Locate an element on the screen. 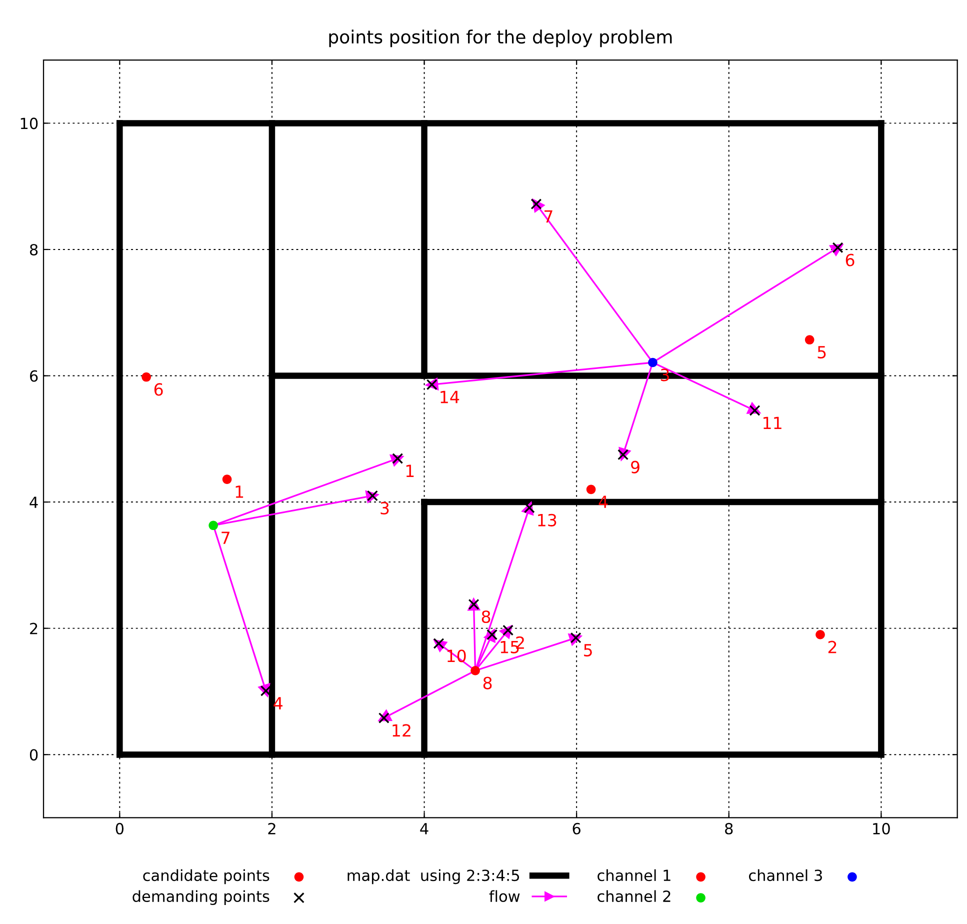 The height and width of the screenshot is (924, 967). x-tick-label: 10 is located at coordinates (881, 828).